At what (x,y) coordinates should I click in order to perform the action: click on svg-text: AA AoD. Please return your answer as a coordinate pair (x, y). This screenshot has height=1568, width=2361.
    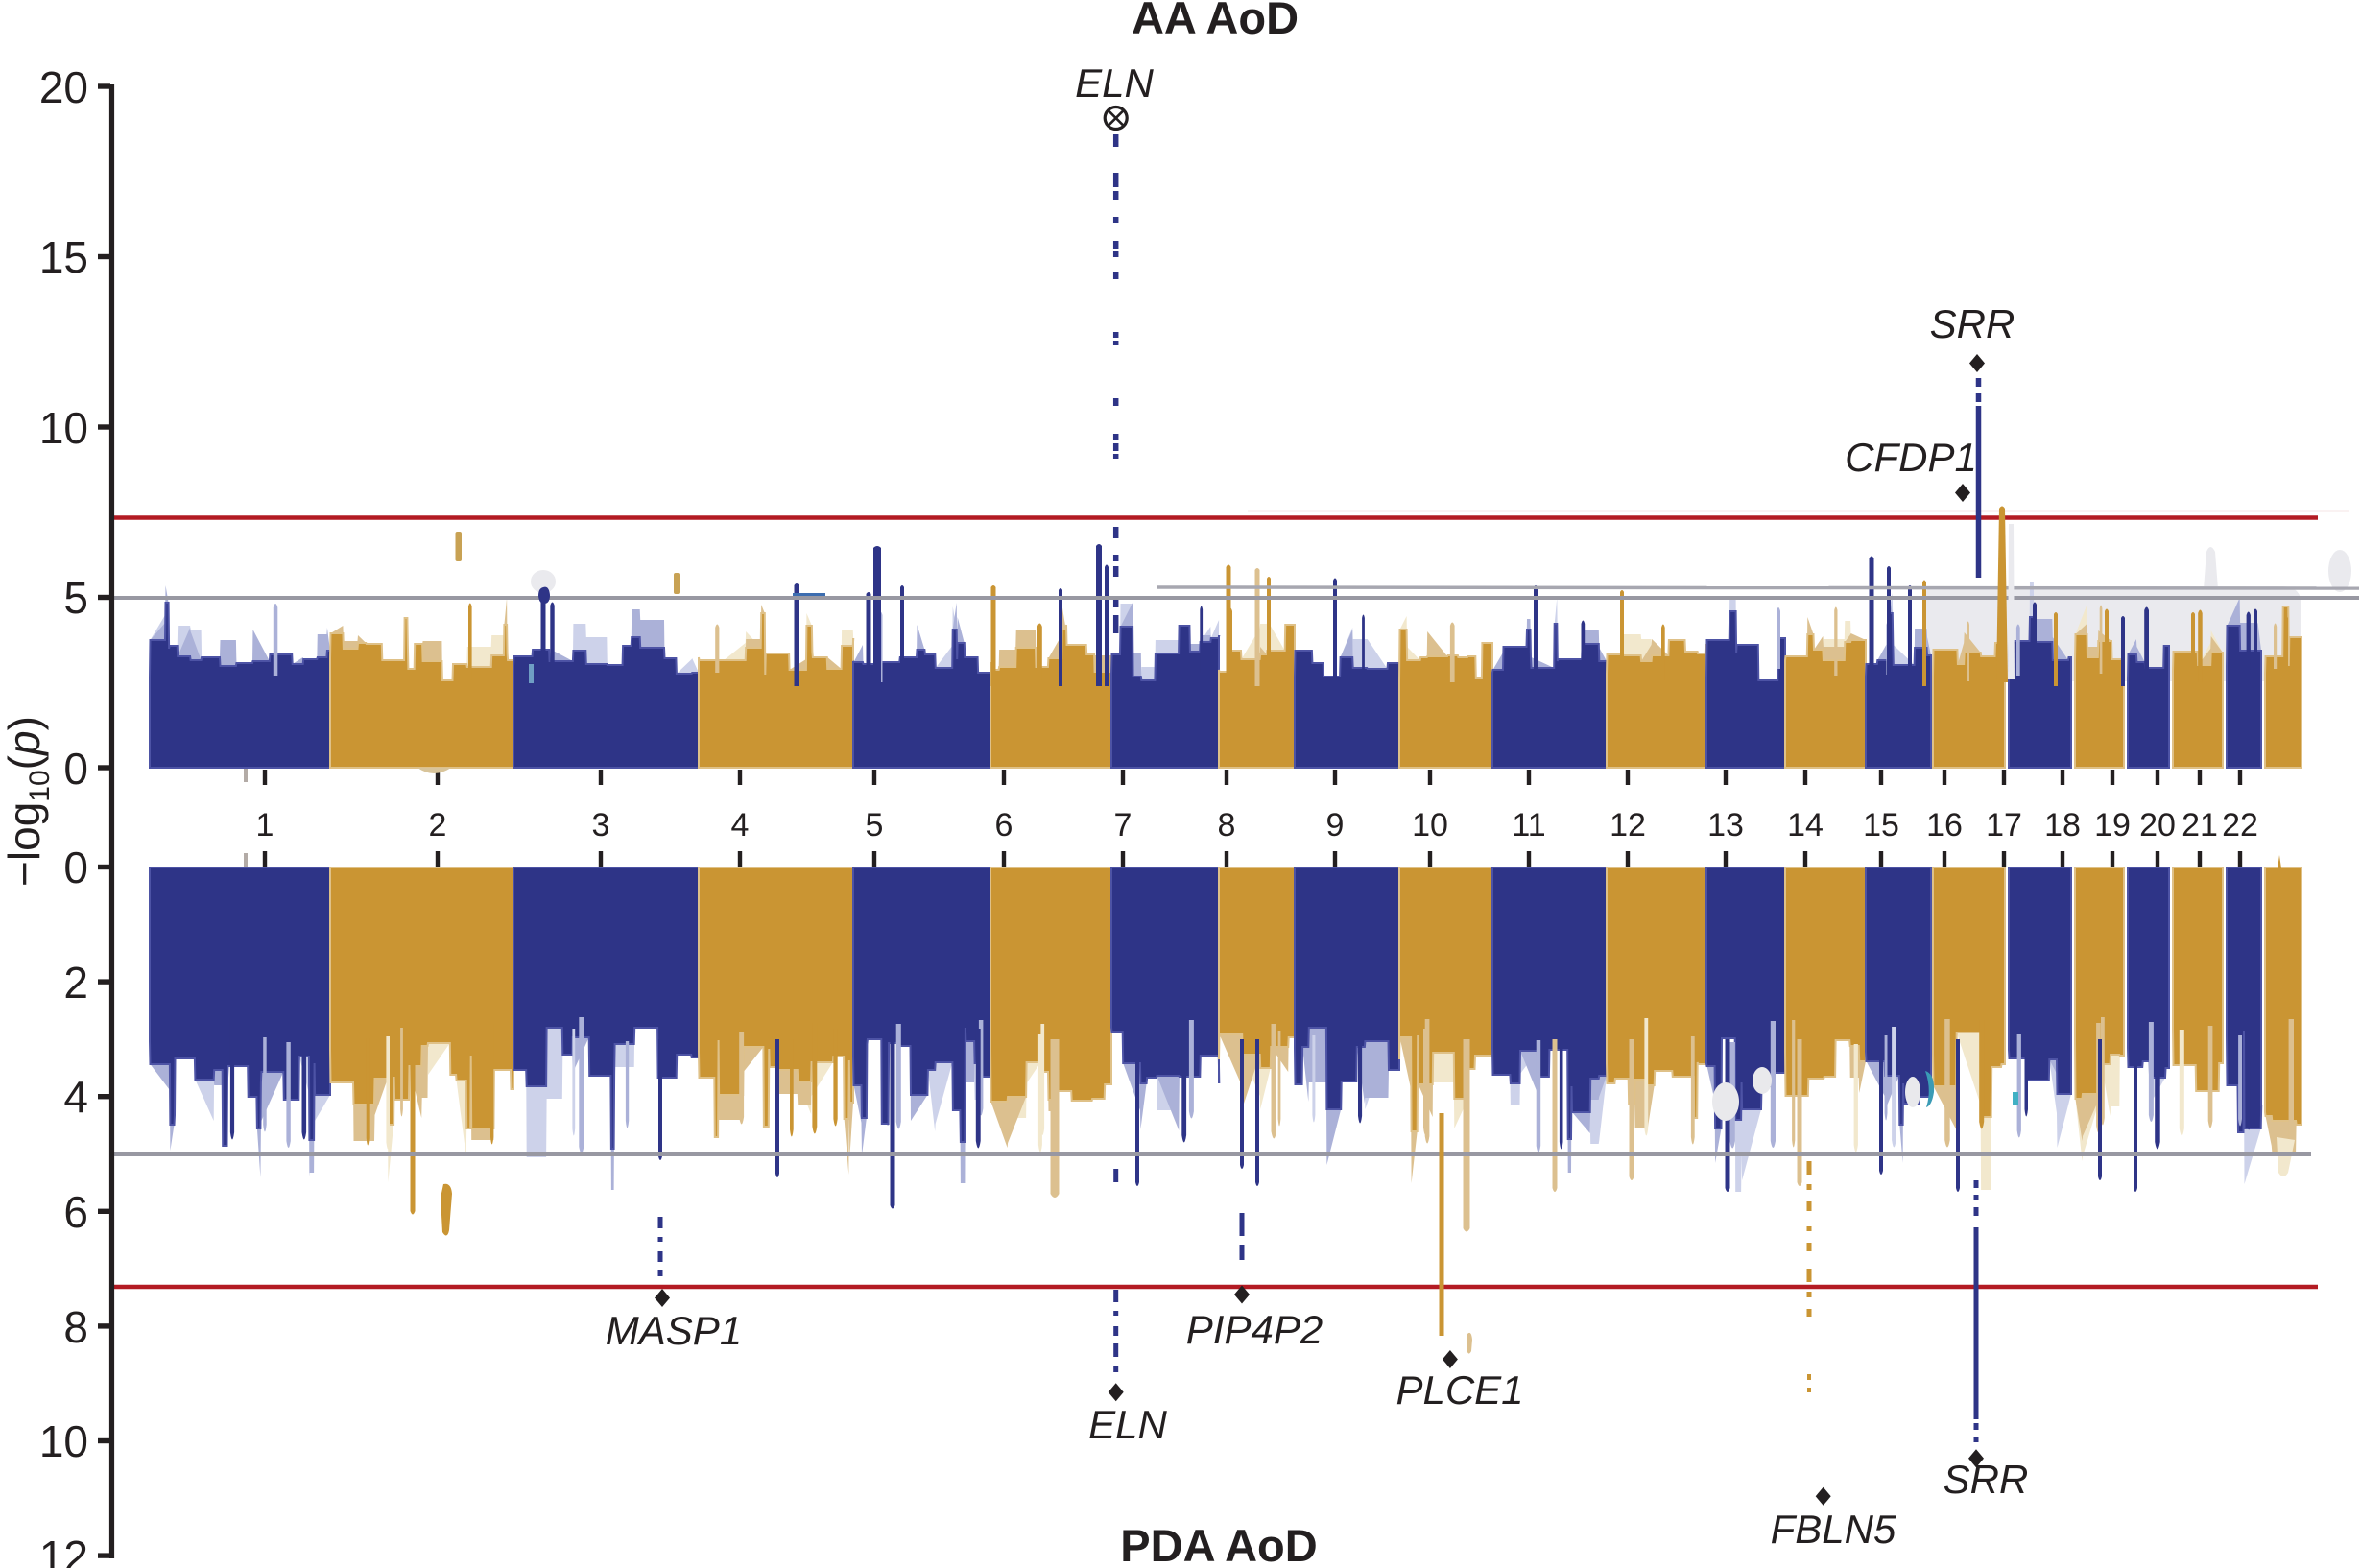
    Looking at the image, I should click on (1215, 21).